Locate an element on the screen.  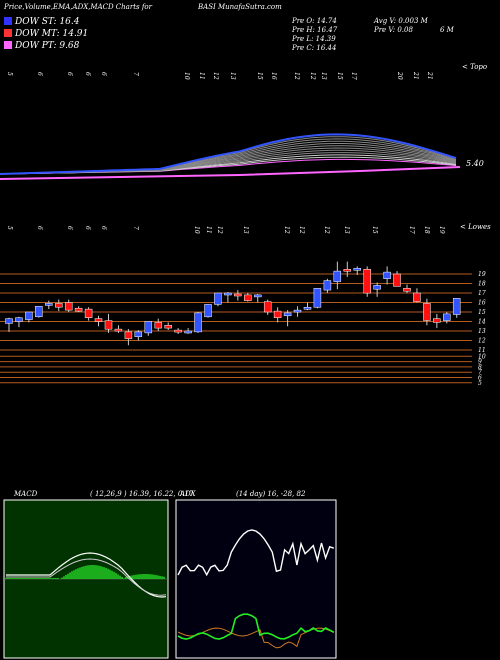
price-level-label: 6 is located at coordinates (480, 378).